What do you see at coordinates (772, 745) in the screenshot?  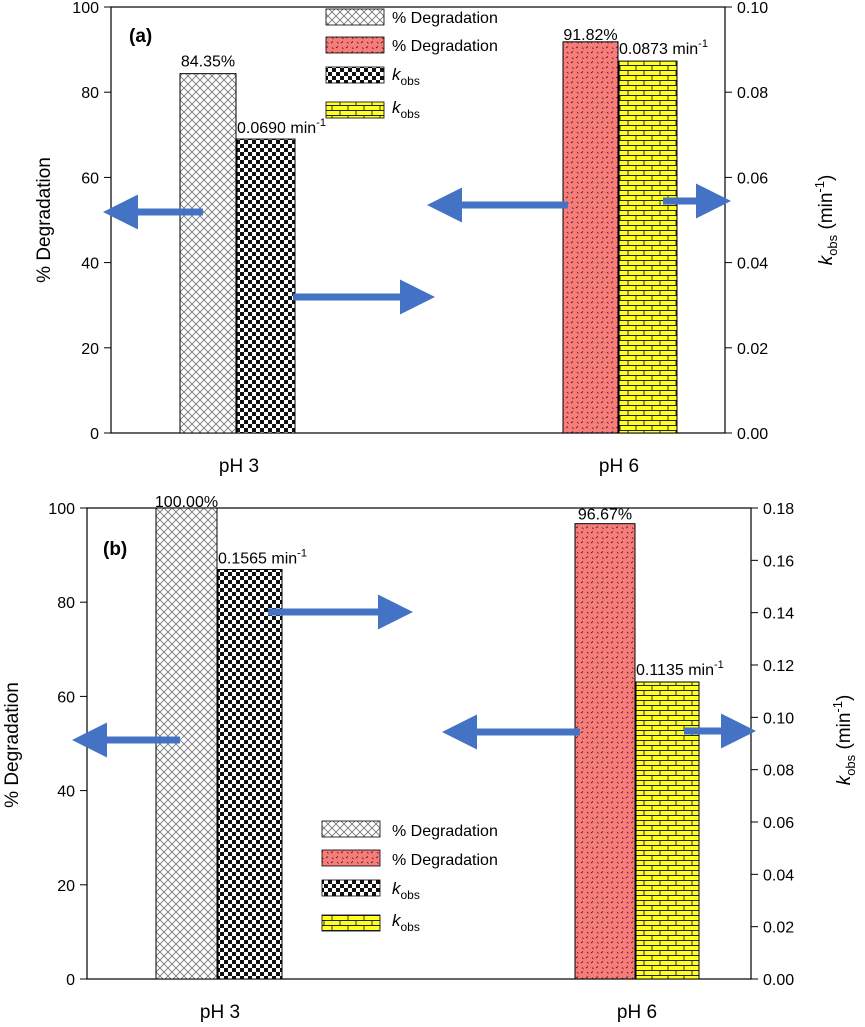 I see `right-axis-ticks: 0.00 0.02 0.04 0.06 0.08 0.10 0.12 0.14 0.16 0.18` at bounding box center [772, 745].